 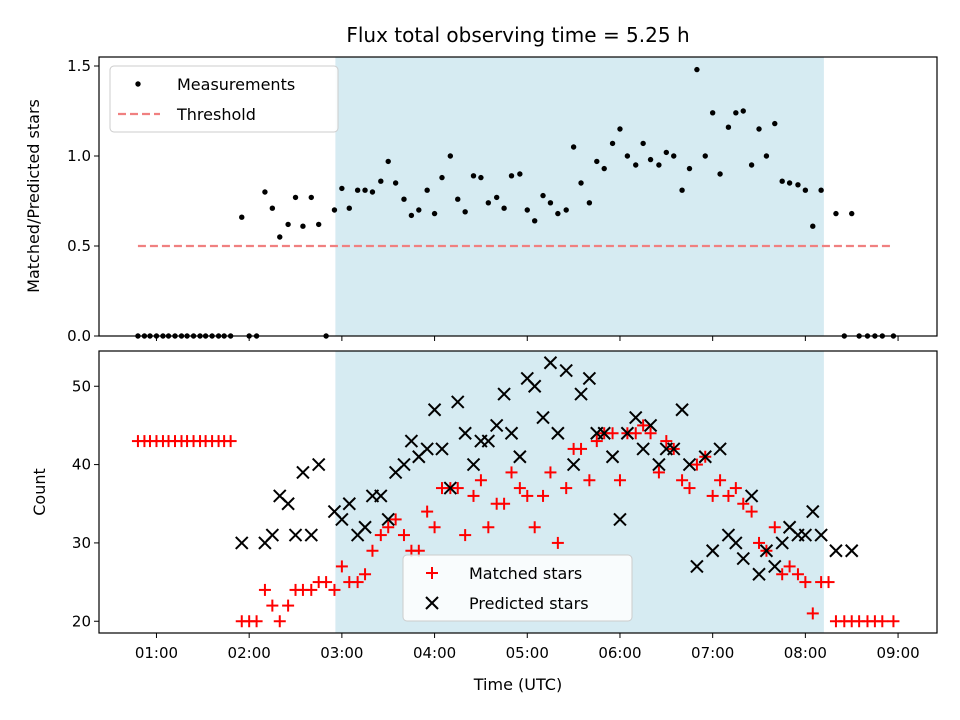 What do you see at coordinates (432, 603) in the screenshot?
I see `legend-predicted-marker` at bounding box center [432, 603].